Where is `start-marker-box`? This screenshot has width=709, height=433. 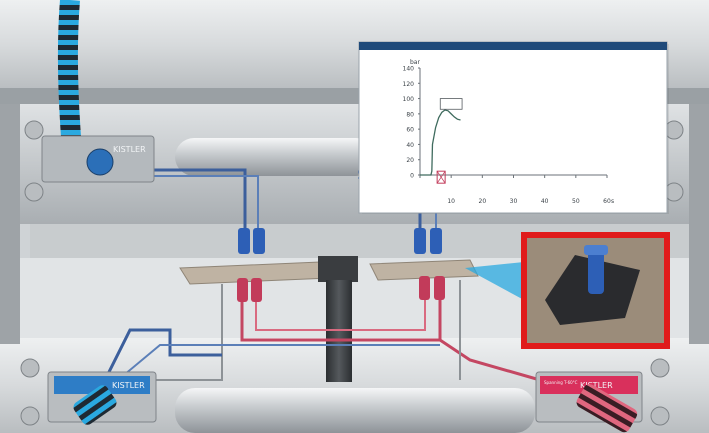
start-marker-box is located at coordinates (441, 177).